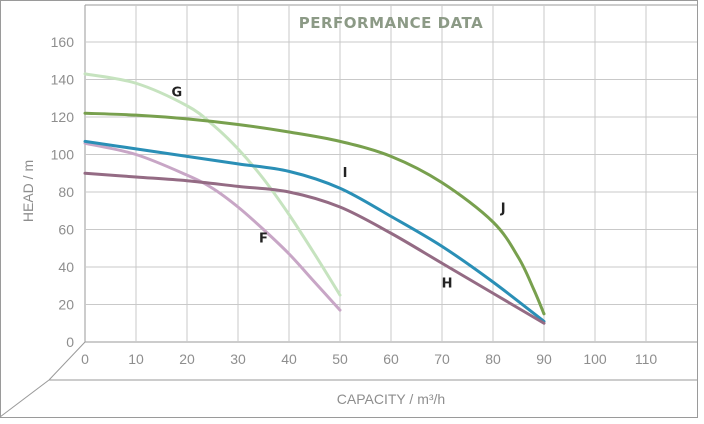 The width and height of the screenshot is (704, 424). What do you see at coordinates (369, 359) in the screenshot?
I see `x-tick-labels: 0 10 20 30 40 50 60 70 80 90 100 110` at bounding box center [369, 359].